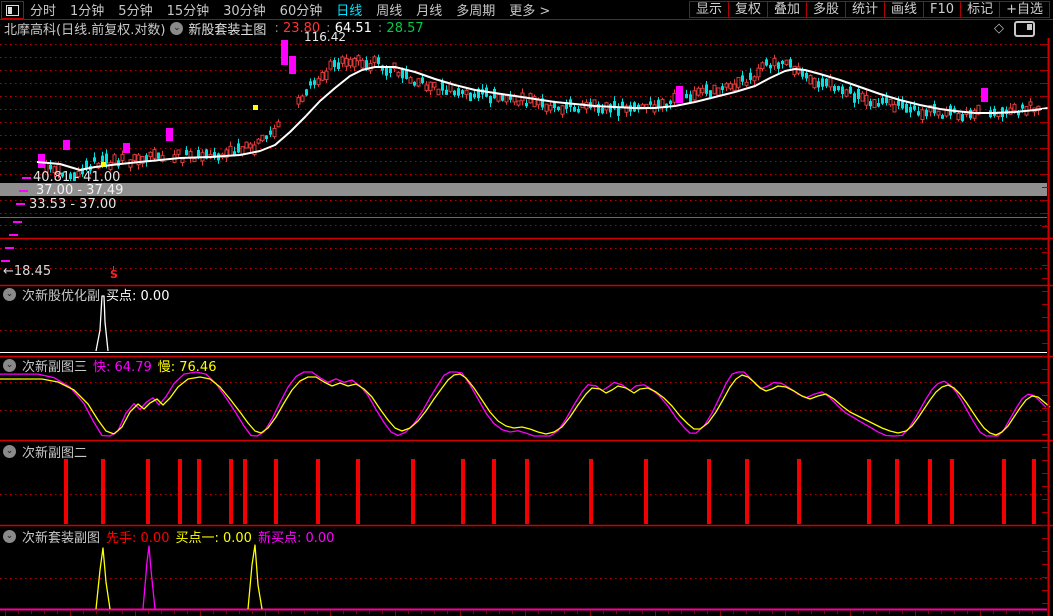 The width and height of the screenshot is (1053, 616). What do you see at coordinates (325, 37) in the screenshot?
I see `peak-price-label: 116.42` at bounding box center [325, 37].